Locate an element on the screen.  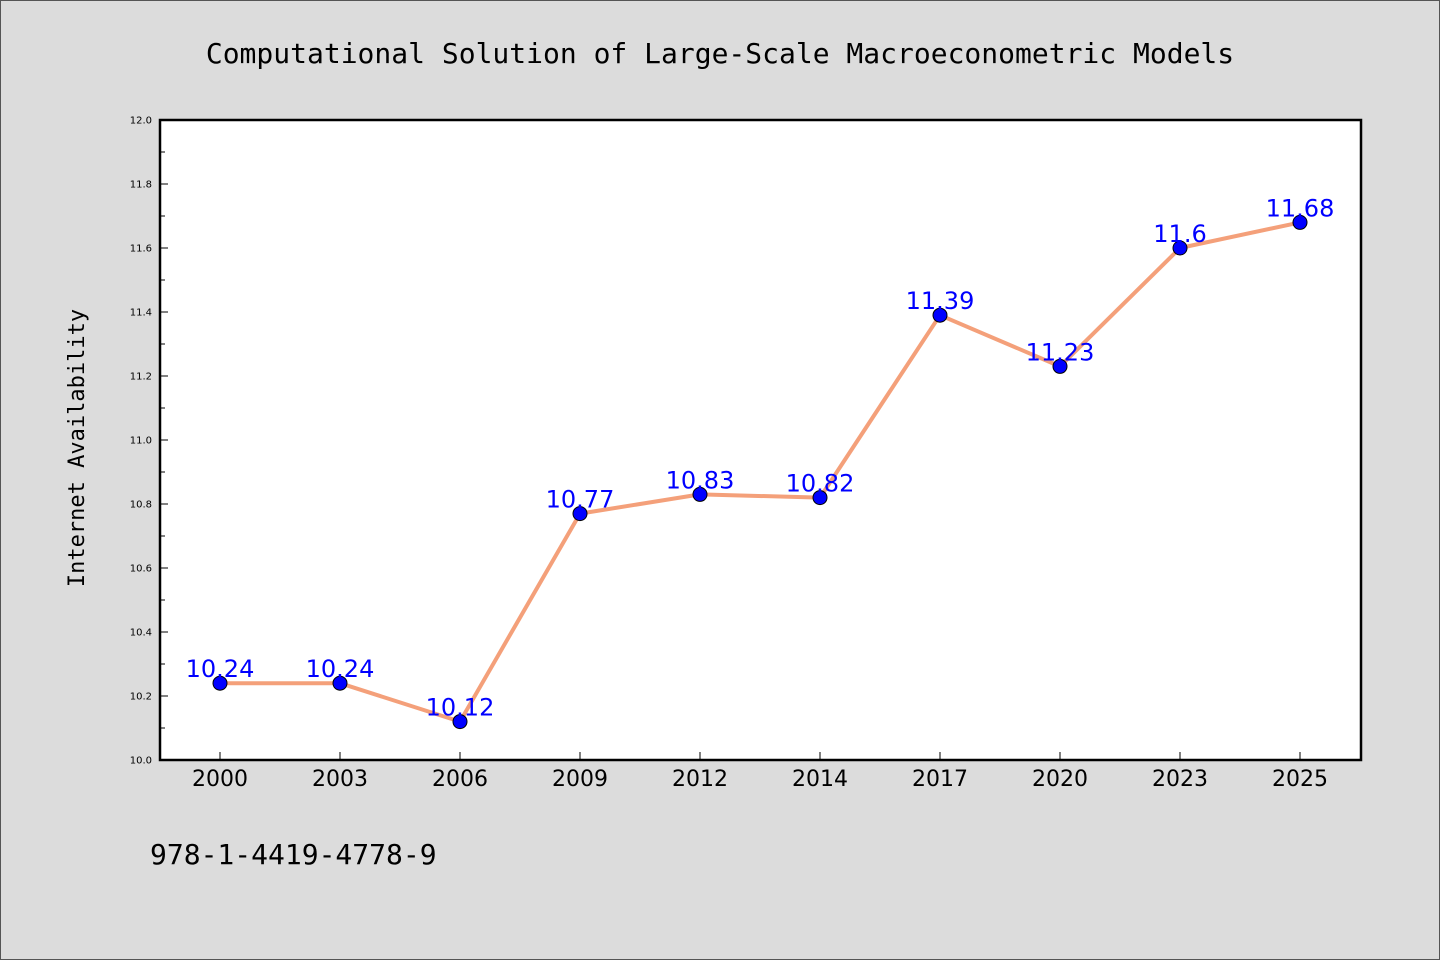
isbn-text: 978-1-4419-4778-9 is located at coordinates (293, 854).